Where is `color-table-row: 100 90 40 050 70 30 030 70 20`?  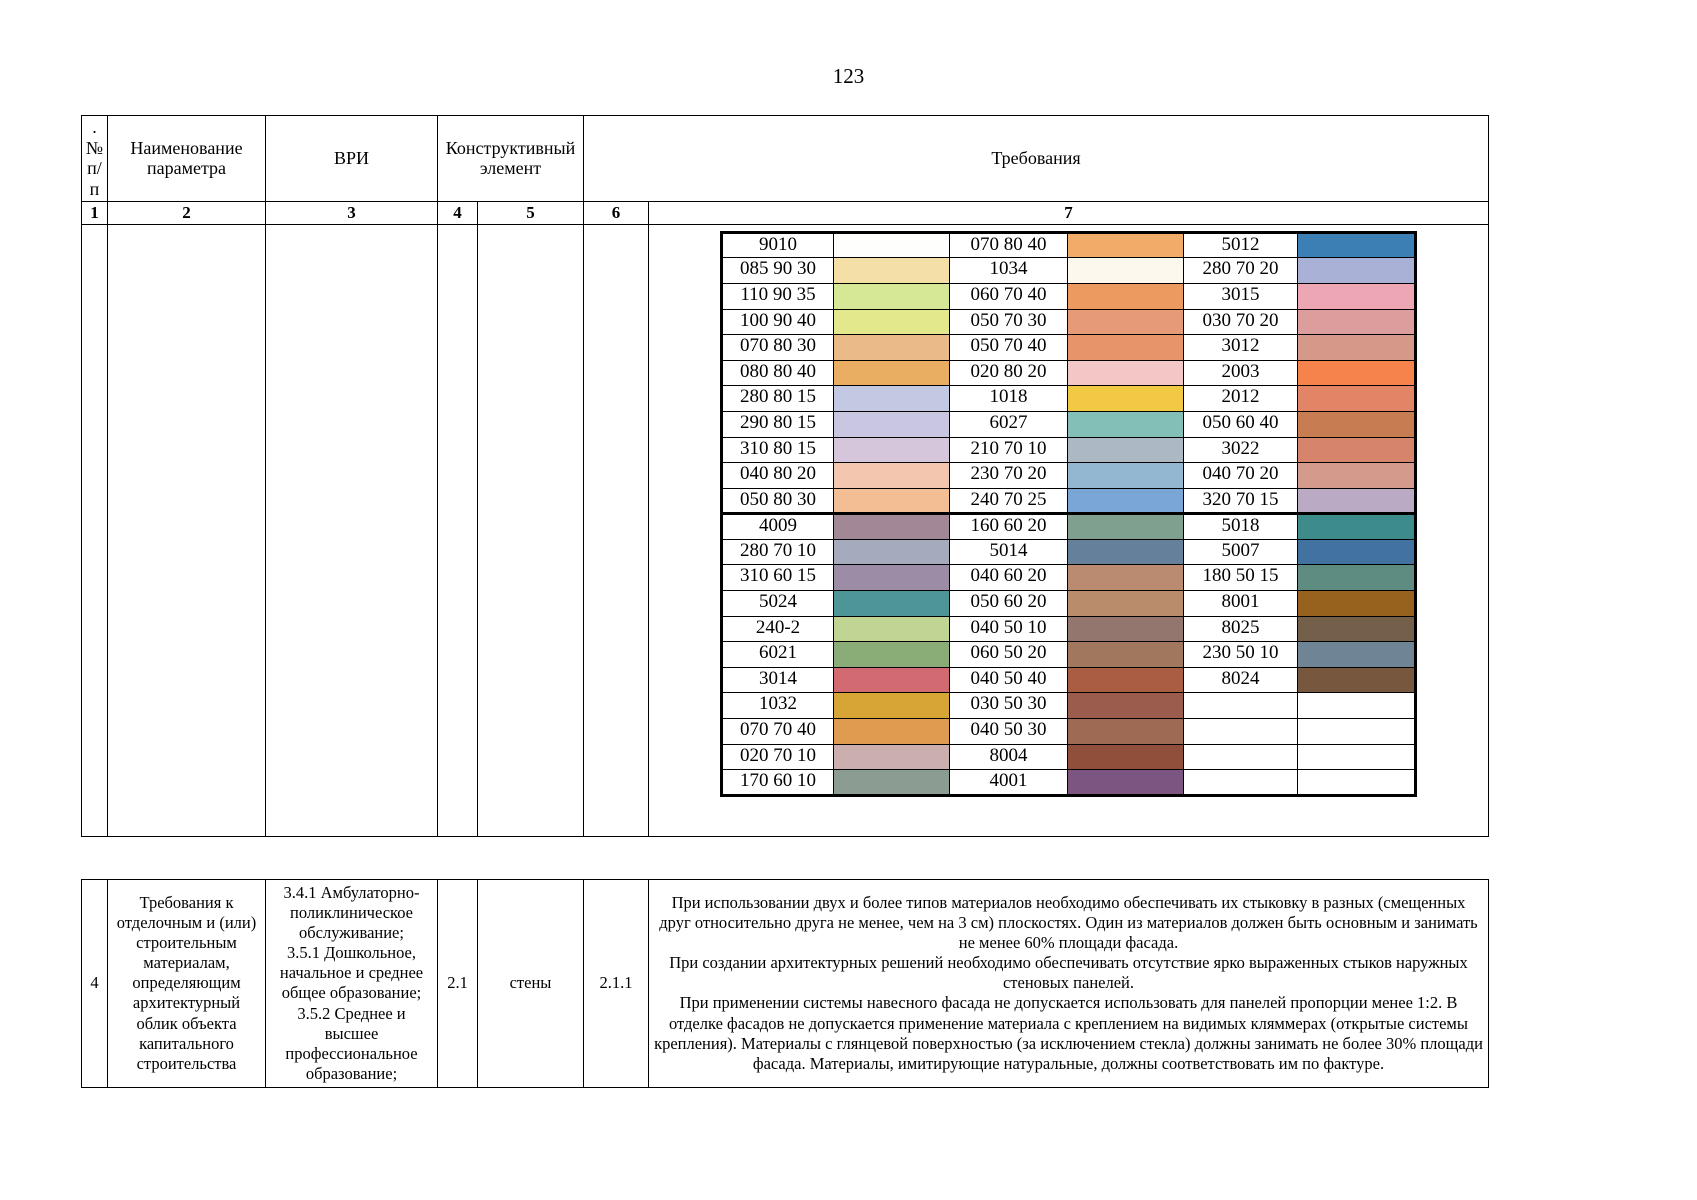
color-table-row: 100 90 40 050 70 30 030 70 20 is located at coordinates (1069, 322).